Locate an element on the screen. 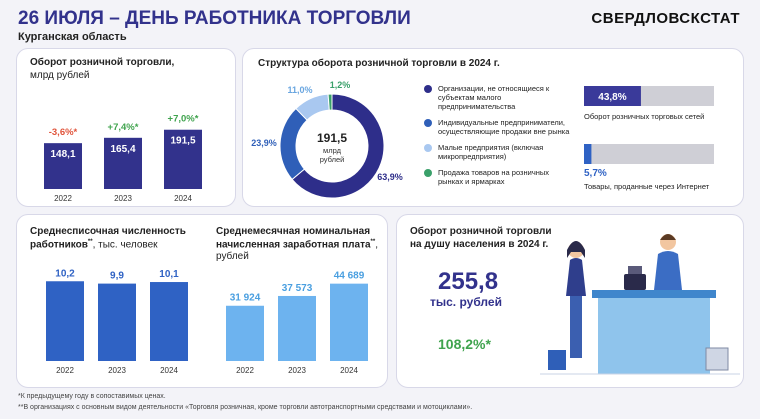 This screenshot has height=419, width=760. turnover-title: Оборот розничной торговли, млрд рублей is located at coordinates (102, 69).